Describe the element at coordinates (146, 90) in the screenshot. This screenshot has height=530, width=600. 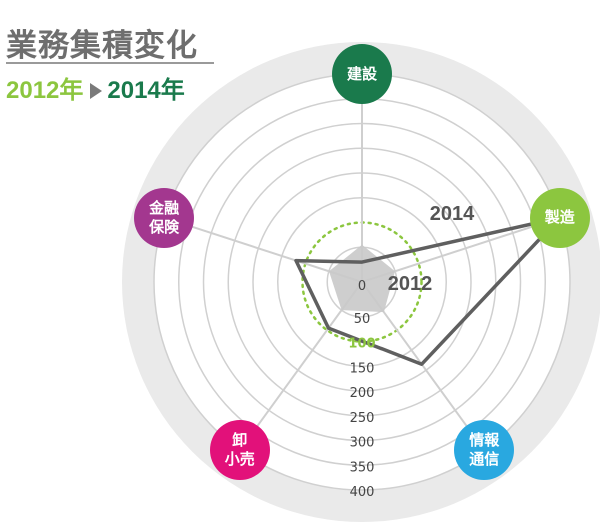
I see `year-to-label: 2014年` at that location.